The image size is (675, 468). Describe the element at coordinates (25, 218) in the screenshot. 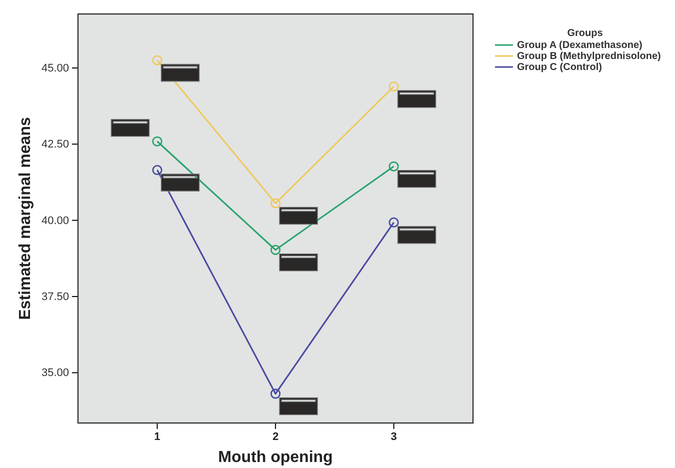

I see `y-axis-title: Estimated marginal means` at that location.